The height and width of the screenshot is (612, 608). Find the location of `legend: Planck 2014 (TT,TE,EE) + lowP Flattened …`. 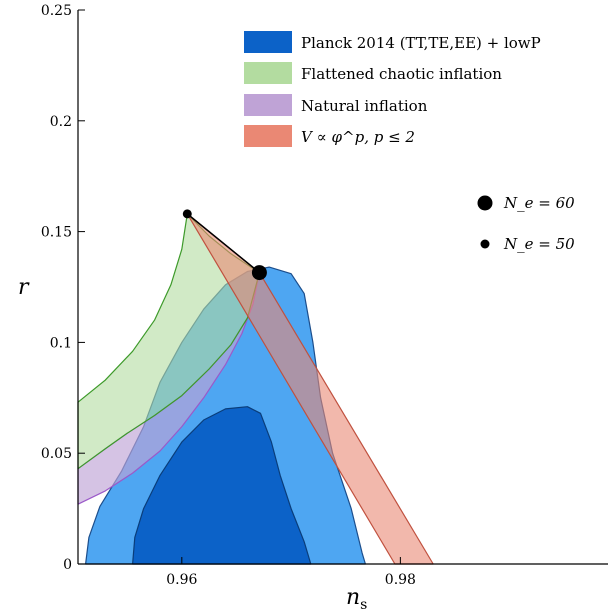

legend: Planck 2014 (TT,TE,EE) + lowP Flattened … is located at coordinates (392, 89).